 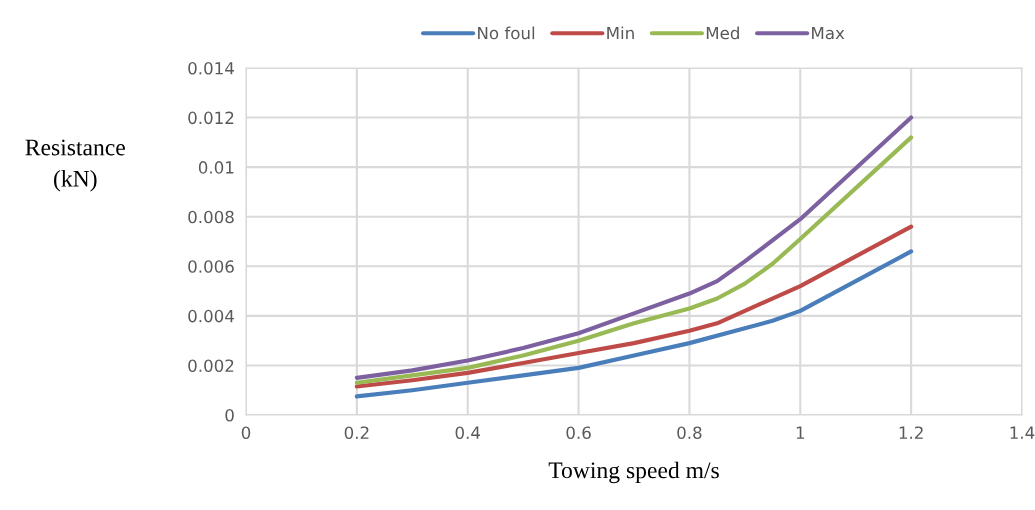 What do you see at coordinates (246, 433) in the screenshot?
I see `x-tick-label: 0` at bounding box center [246, 433].